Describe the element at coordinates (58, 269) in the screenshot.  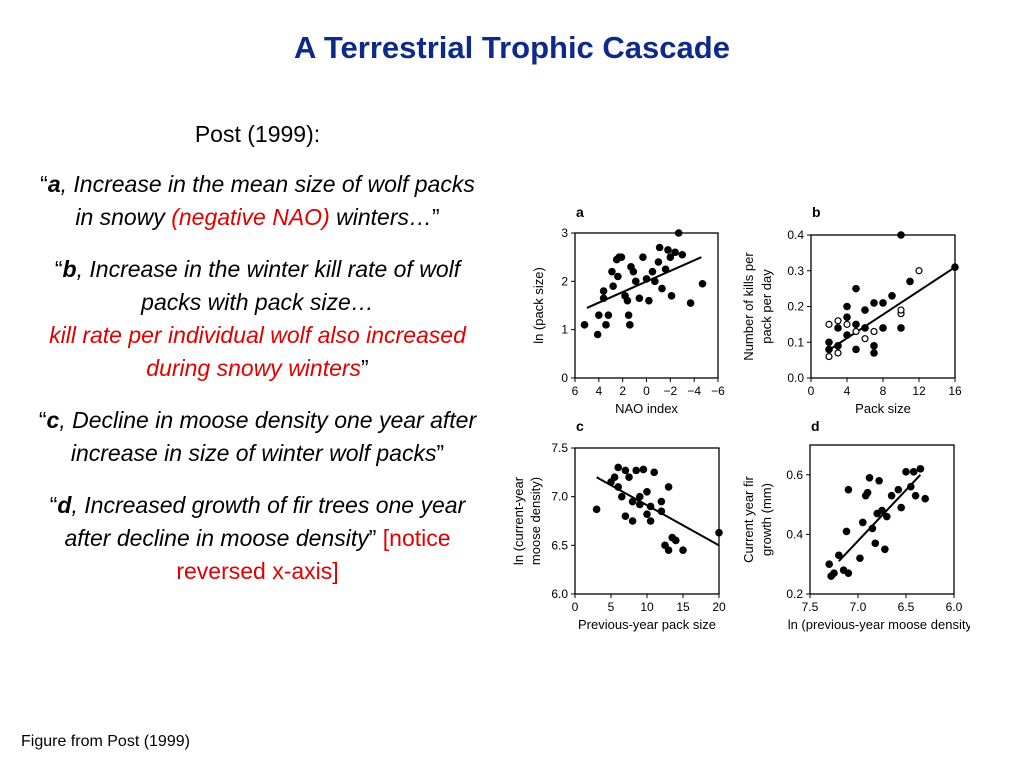
I see `quote-b-open: “` at that location.